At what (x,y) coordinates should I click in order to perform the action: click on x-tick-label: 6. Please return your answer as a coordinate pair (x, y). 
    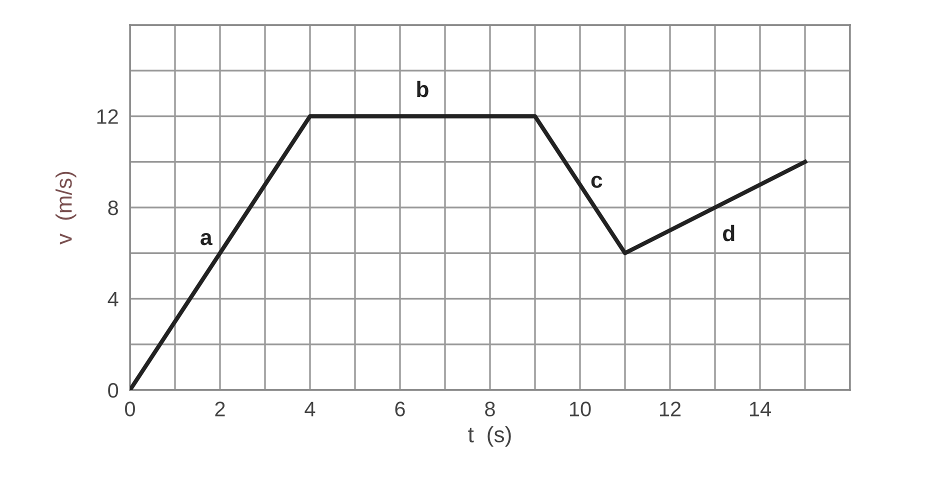
    Looking at the image, I should click on (400, 409).